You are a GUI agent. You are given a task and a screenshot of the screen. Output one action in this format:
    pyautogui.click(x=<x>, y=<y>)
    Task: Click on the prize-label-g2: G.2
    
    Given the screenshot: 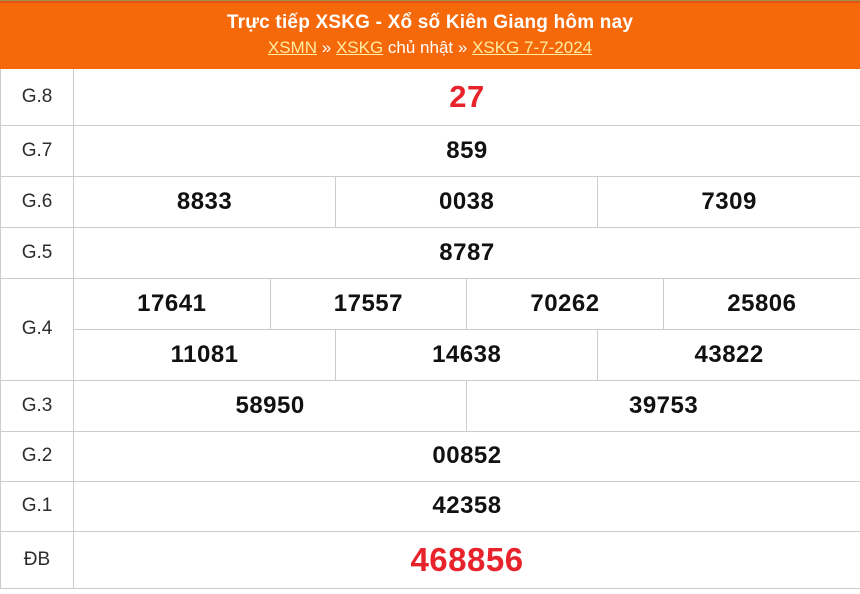 What is the action you would take?
    pyautogui.click(x=37, y=456)
    